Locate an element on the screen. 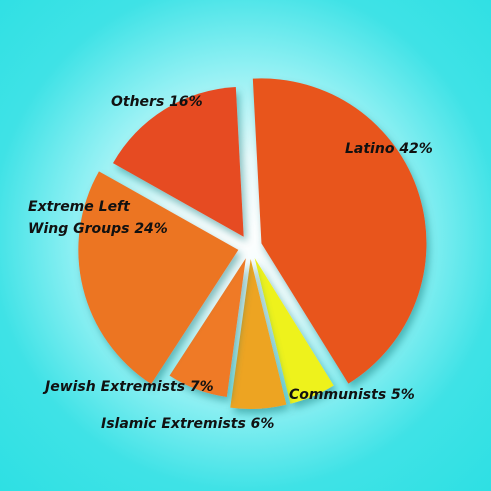 This screenshot has width=491, height=491. pie-slice-jewish-extremists is located at coordinates (207, 327).